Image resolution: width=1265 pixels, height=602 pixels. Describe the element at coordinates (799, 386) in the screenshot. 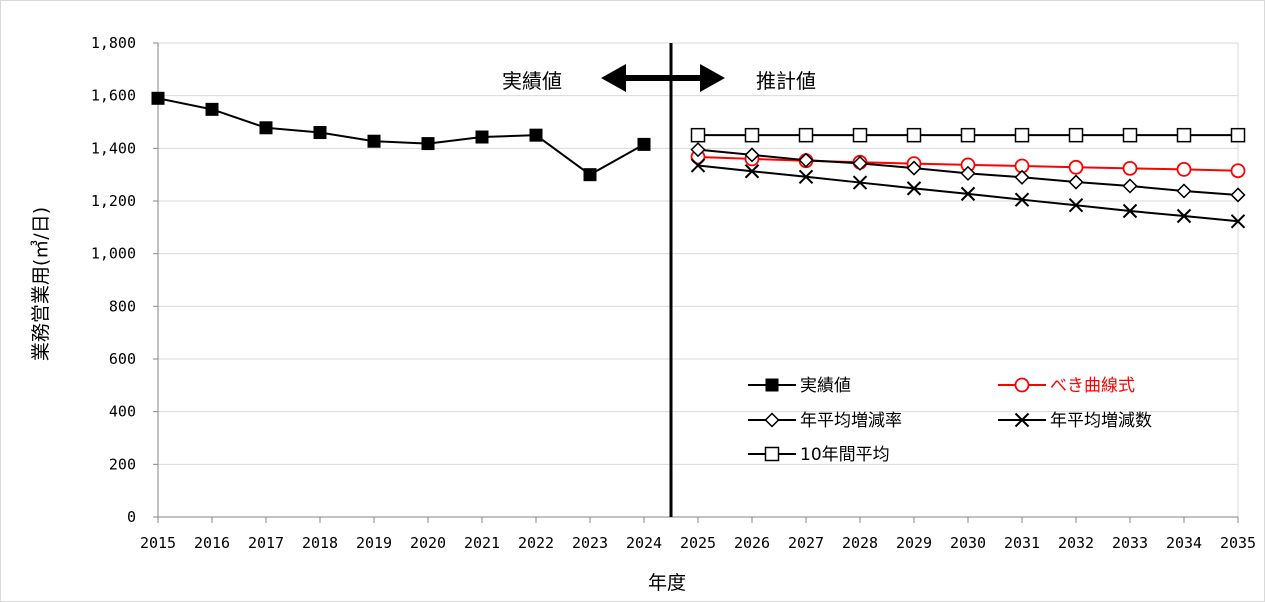

I see `legend-entry: 実績値` at that location.